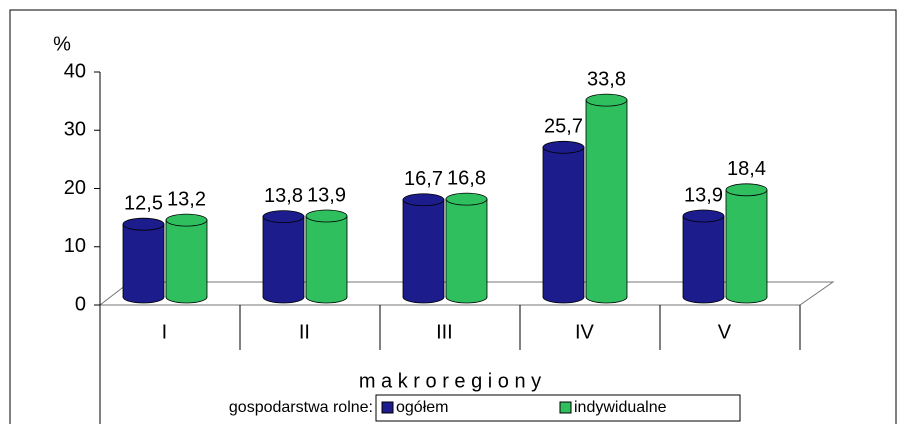 The image size is (897, 424). Describe the element at coordinates (75, 246) in the screenshot. I see `y-tick-label: 10` at that location.